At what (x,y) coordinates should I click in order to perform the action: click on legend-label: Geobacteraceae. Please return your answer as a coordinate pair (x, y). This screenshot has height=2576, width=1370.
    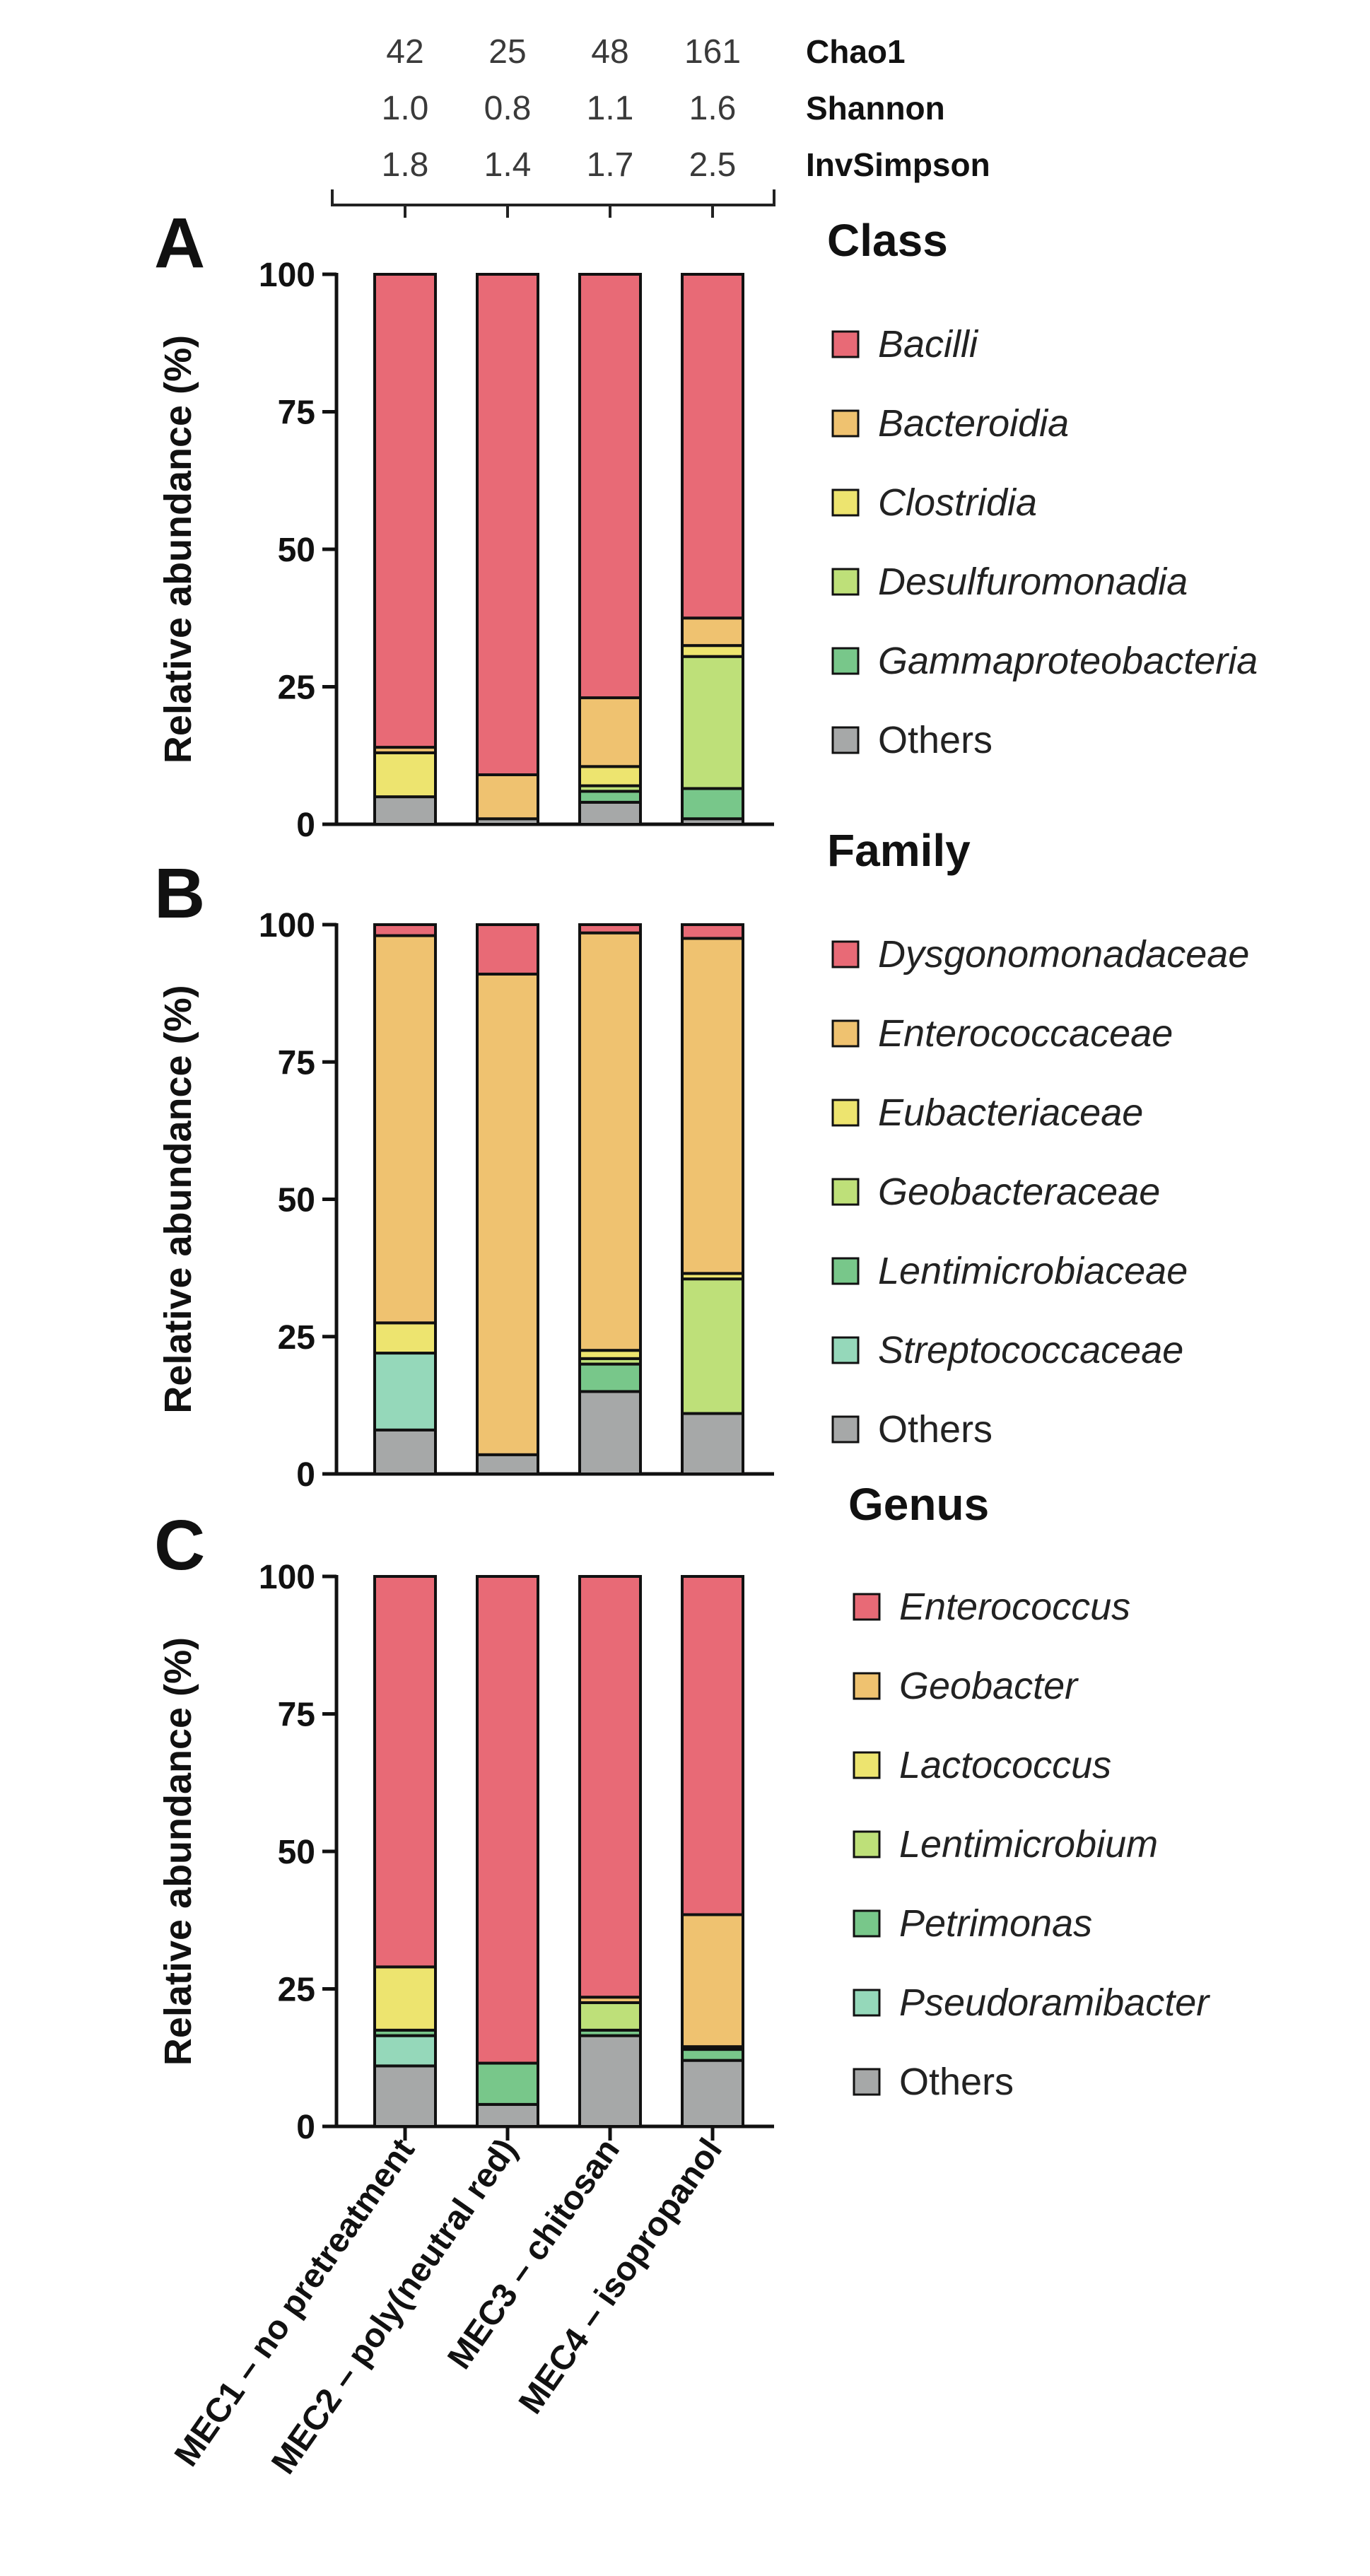
    Looking at the image, I should click on (1019, 1192).